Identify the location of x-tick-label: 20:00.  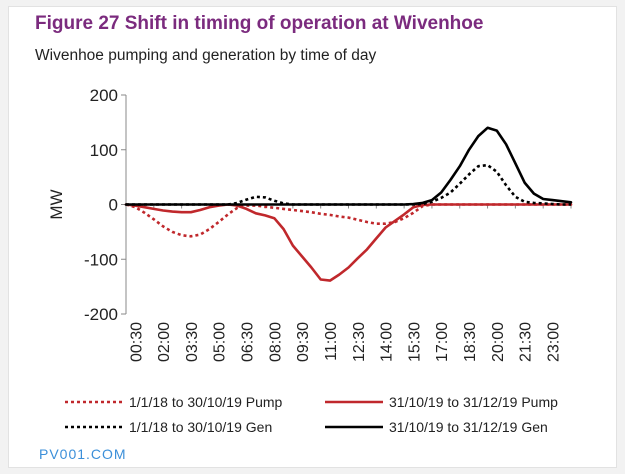
(498, 342).